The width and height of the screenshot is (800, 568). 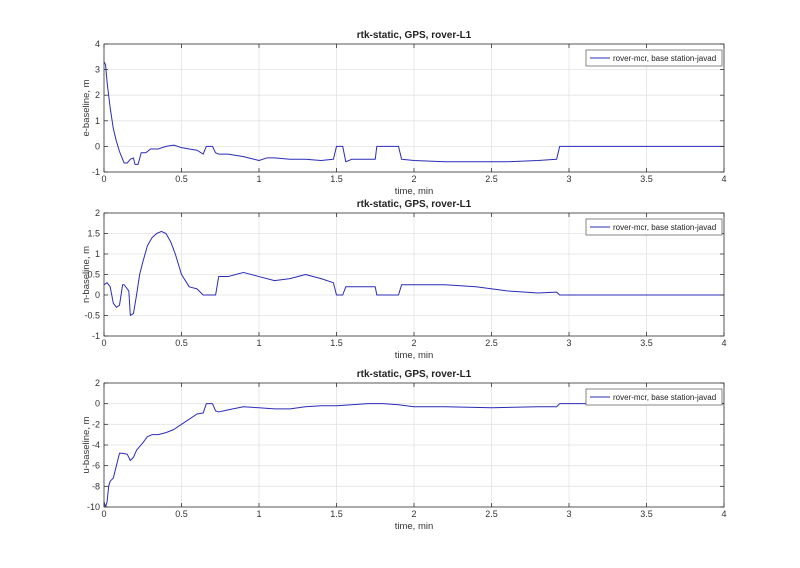 I want to click on y-tick-label: -0.5, so click(x=92, y=316).